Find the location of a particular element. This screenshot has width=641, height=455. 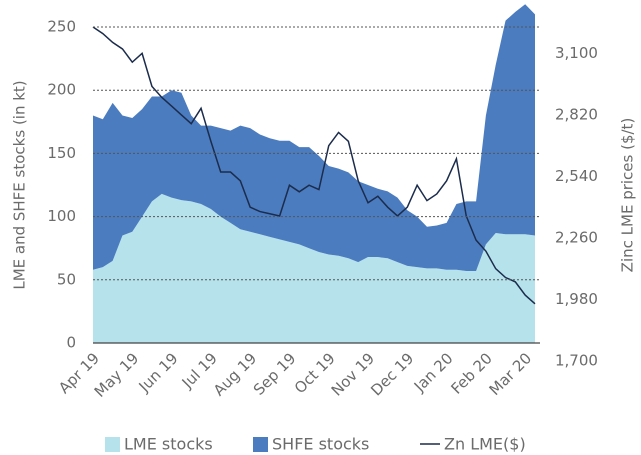

y-tick-label: 250 is located at coordinates (61, 27).